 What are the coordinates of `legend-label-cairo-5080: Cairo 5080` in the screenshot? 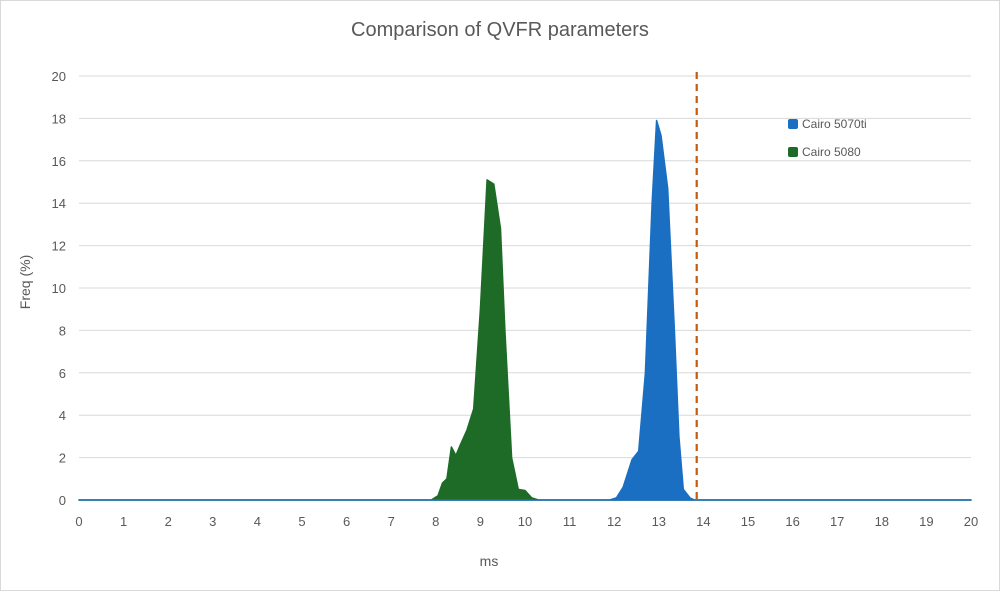 It's located at (831, 152).